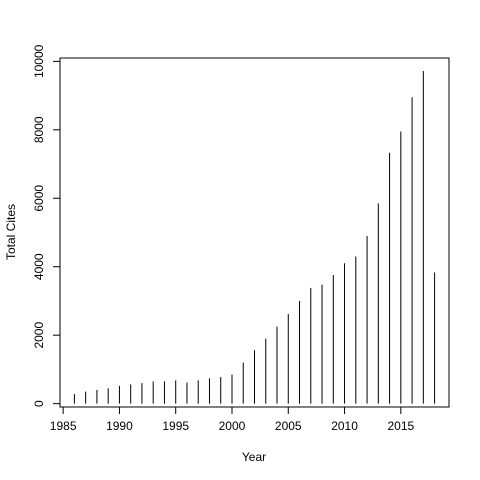  What do you see at coordinates (39, 61) in the screenshot?
I see `y-tick-label: 10000` at bounding box center [39, 61].